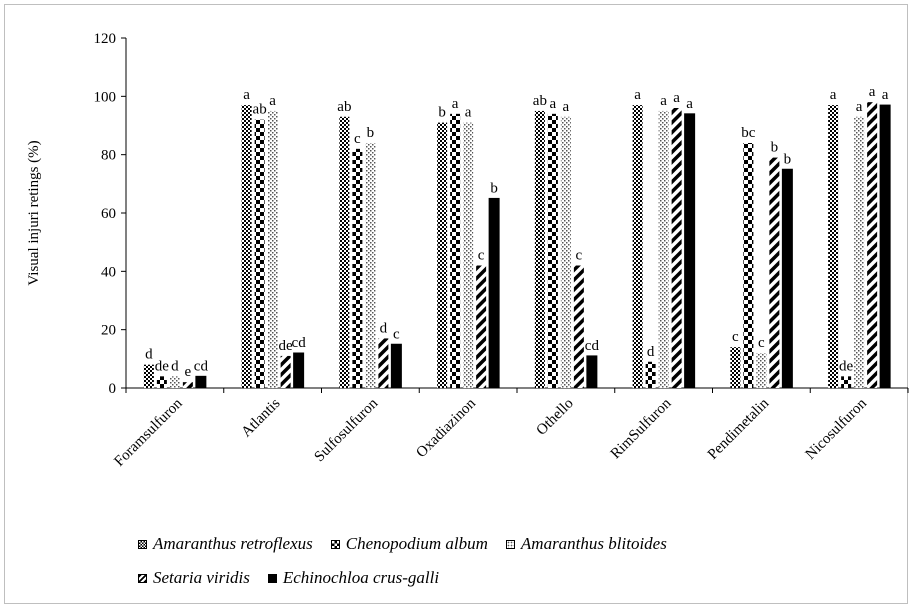 This screenshot has width=914, height=609. Describe the element at coordinates (593, 543) in the screenshot. I see `legend-label: Amaranthus blitoides` at that location.